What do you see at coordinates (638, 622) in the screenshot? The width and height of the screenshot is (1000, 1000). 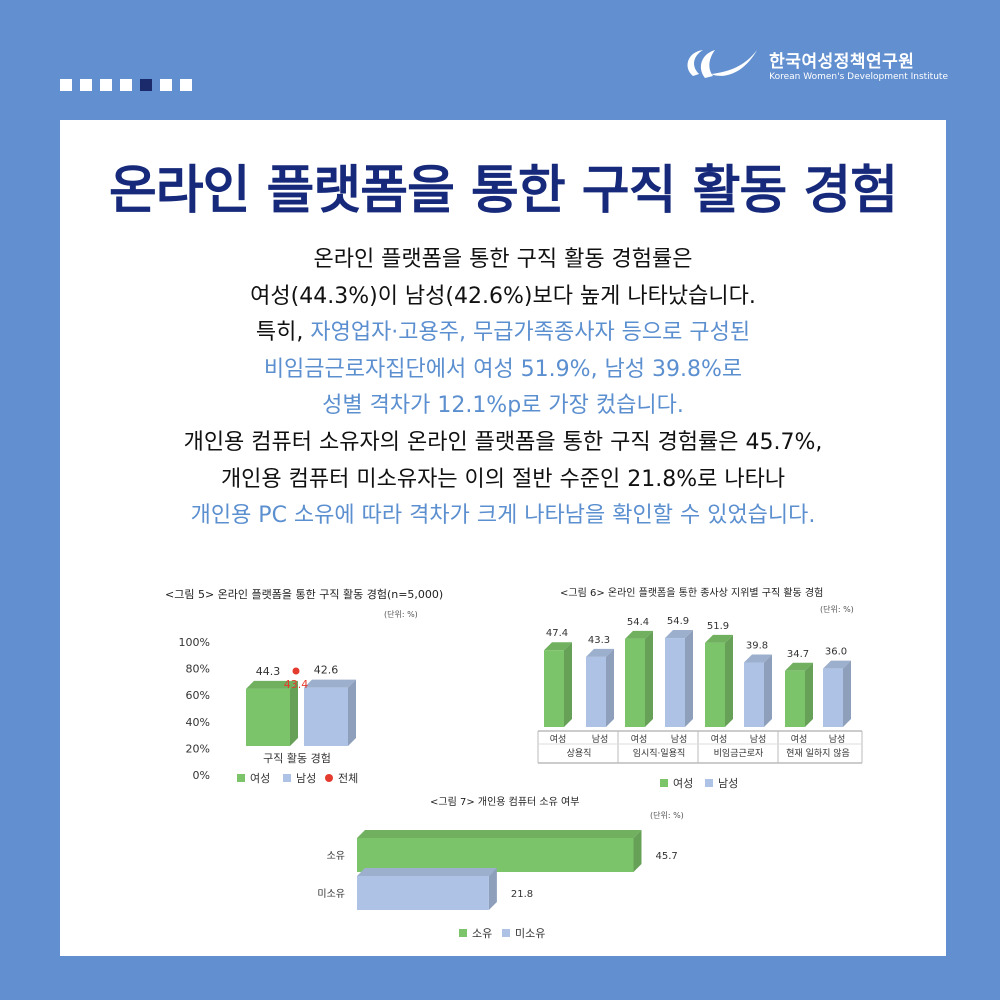 I see `fig6-label-female: 54.4` at bounding box center [638, 622].